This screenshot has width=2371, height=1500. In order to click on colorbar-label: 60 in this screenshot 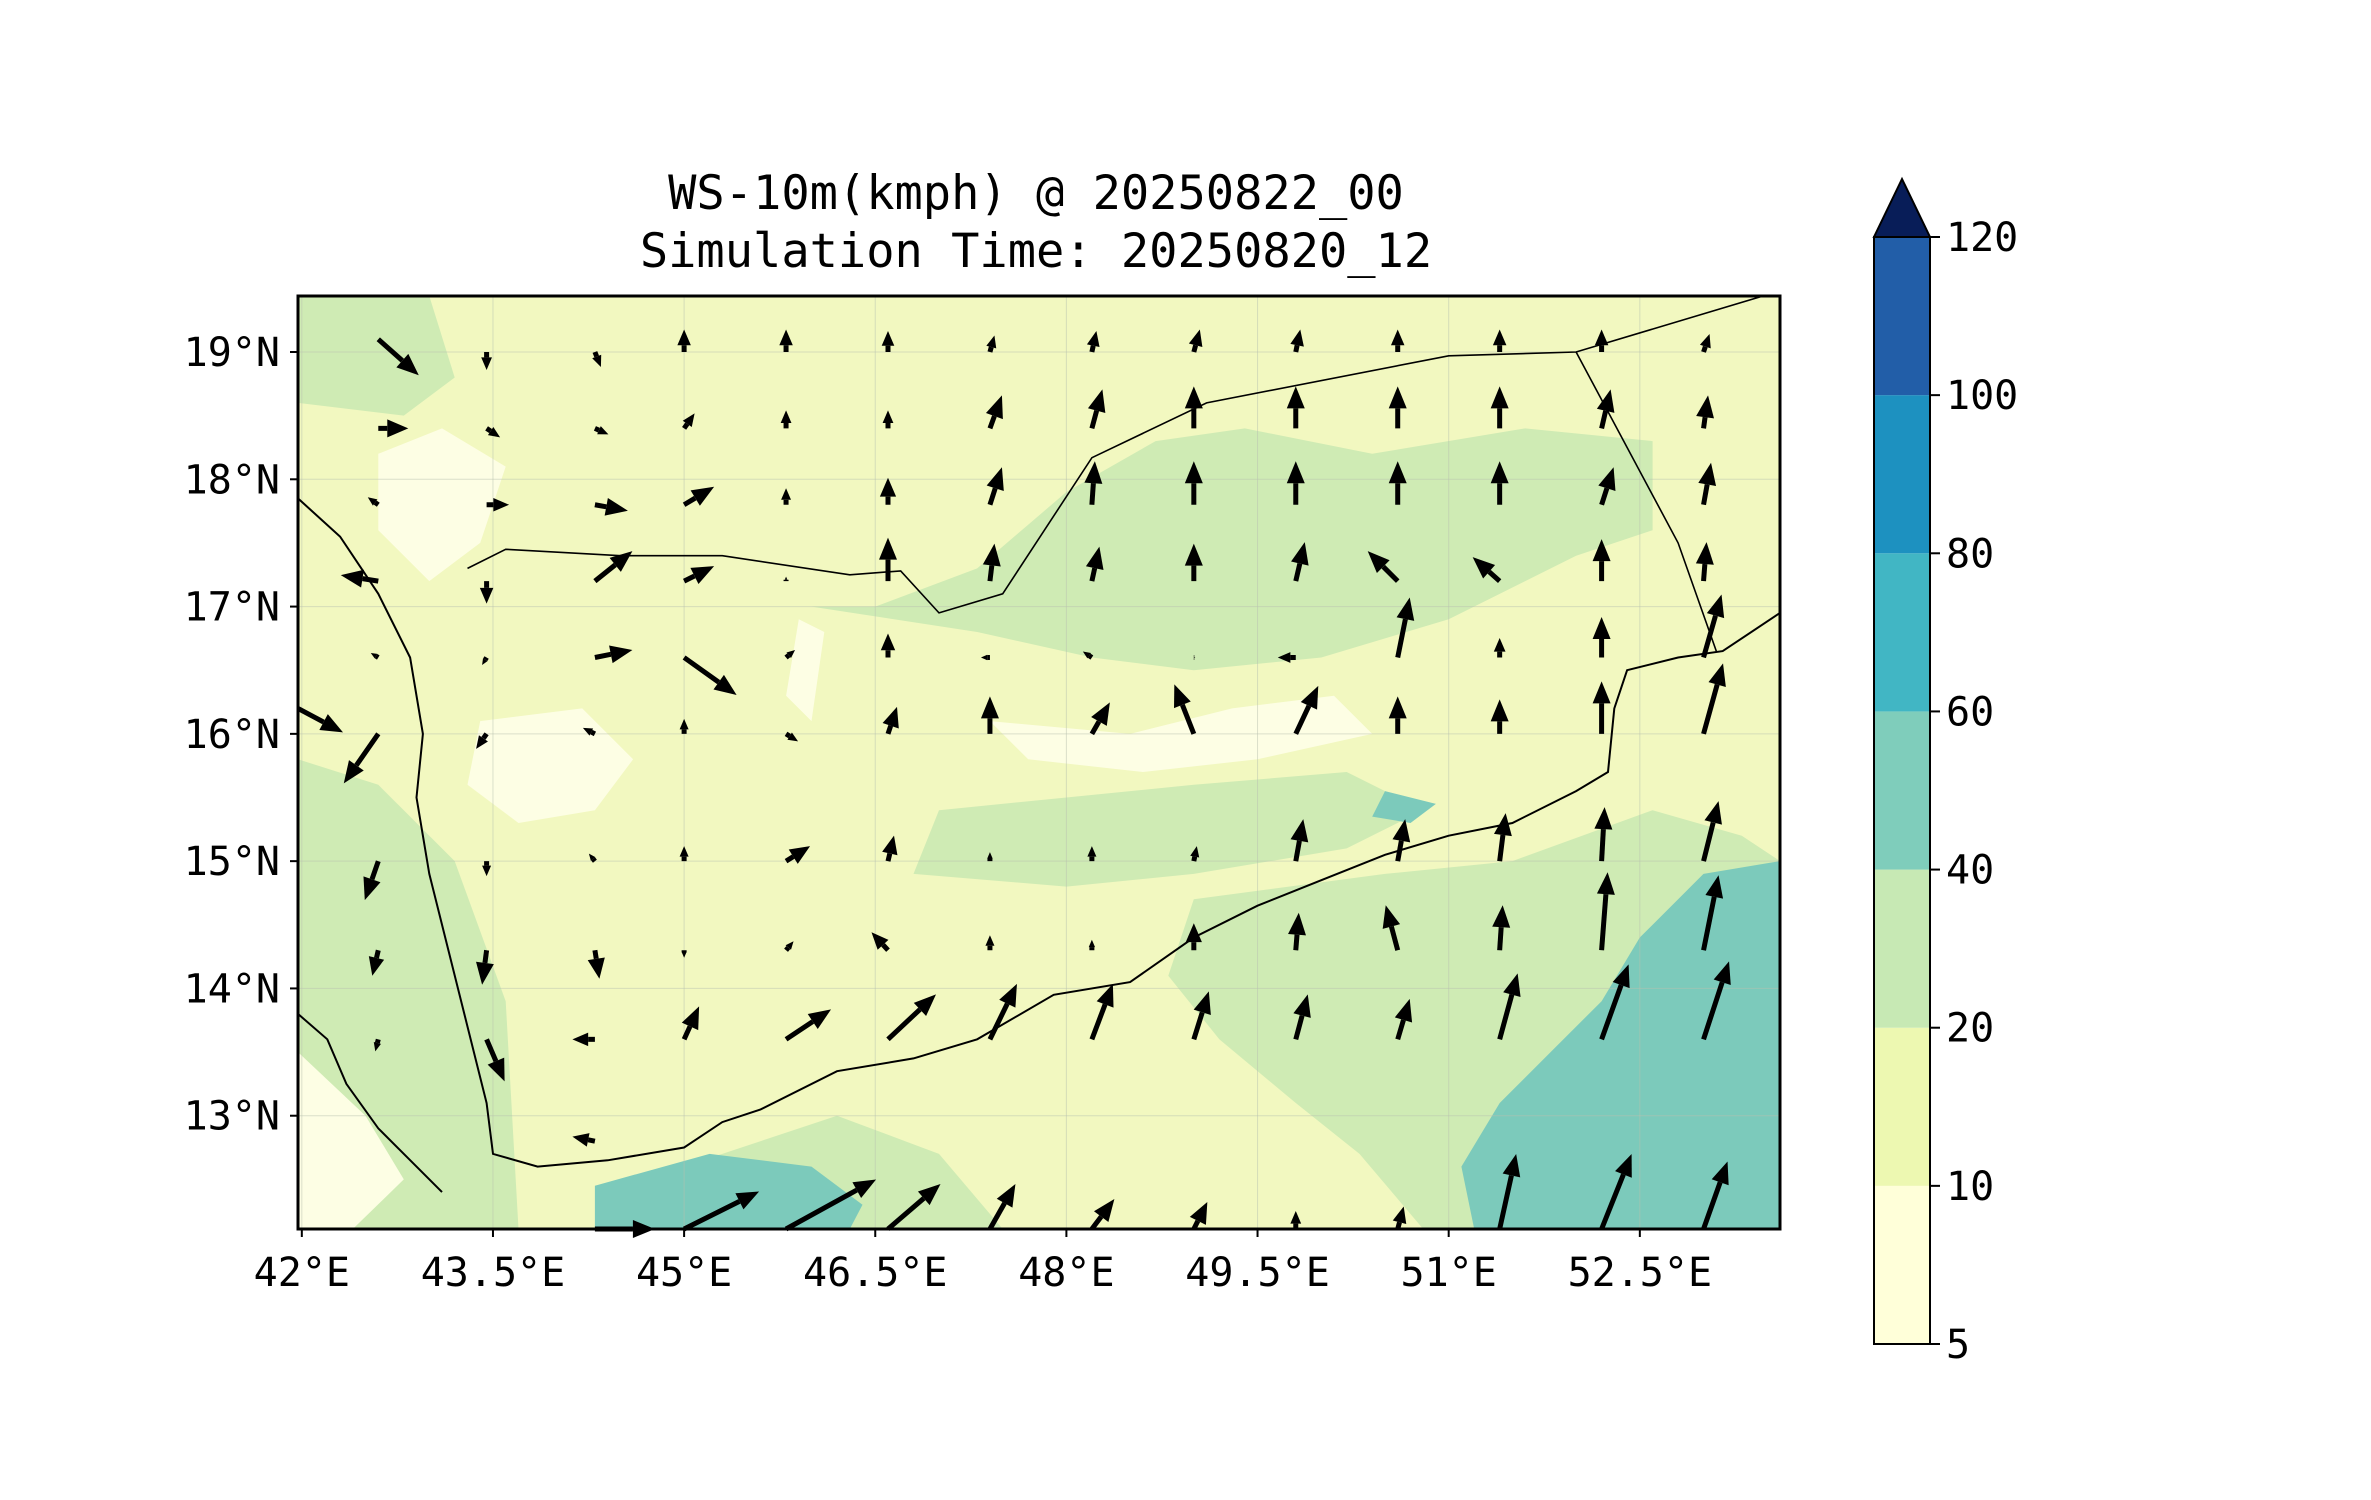, I will do `click(1970, 712)`.